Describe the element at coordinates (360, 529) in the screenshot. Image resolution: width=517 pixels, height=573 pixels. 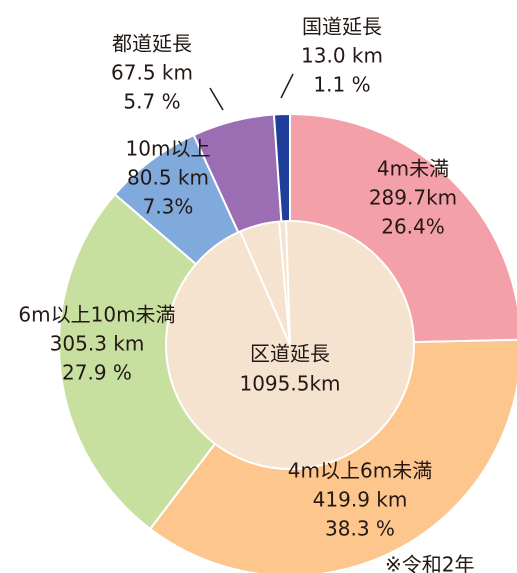
I see `percent-label: 38.3 %` at that location.